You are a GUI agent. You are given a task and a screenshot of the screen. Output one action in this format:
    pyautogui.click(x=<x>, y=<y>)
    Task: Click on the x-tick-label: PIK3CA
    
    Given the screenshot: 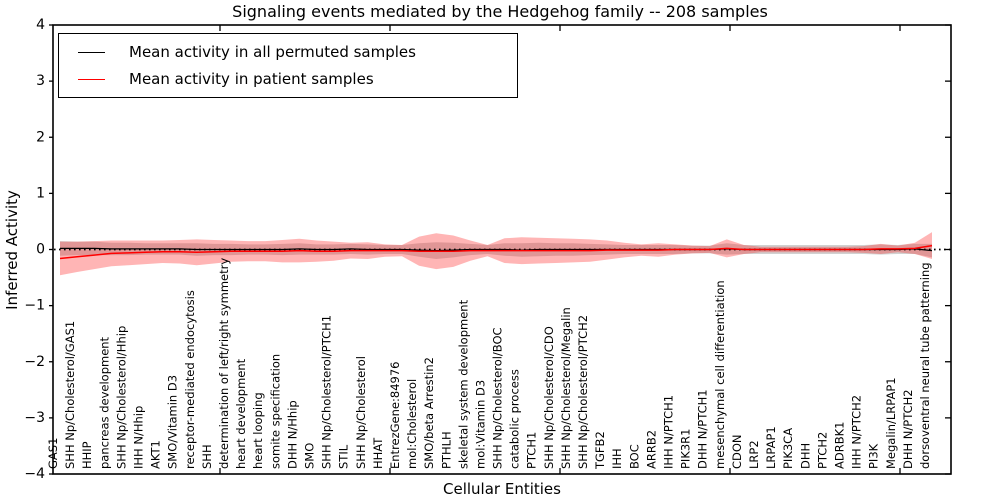 What is the action you would take?
    pyautogui.click(x=788, y=448)
    